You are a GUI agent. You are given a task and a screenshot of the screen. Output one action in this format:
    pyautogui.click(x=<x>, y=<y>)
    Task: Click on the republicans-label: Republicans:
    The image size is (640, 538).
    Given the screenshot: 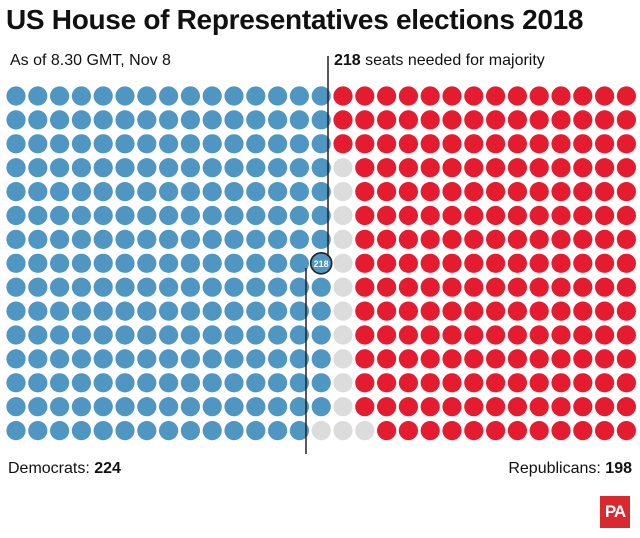 What is the action you would take?
    pyautogui.click(x=557, y=468)
    